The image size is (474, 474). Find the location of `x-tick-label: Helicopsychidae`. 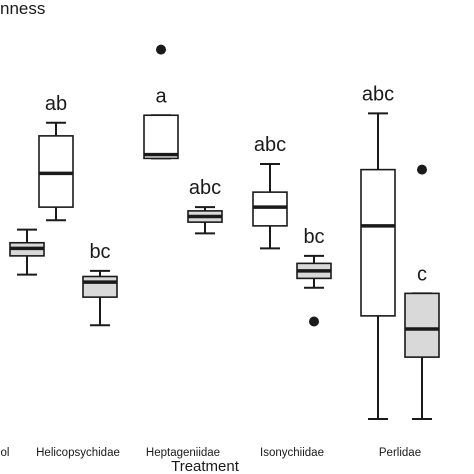

x-tick-label: Helicopsychidae is located at coordinates (78, 453).